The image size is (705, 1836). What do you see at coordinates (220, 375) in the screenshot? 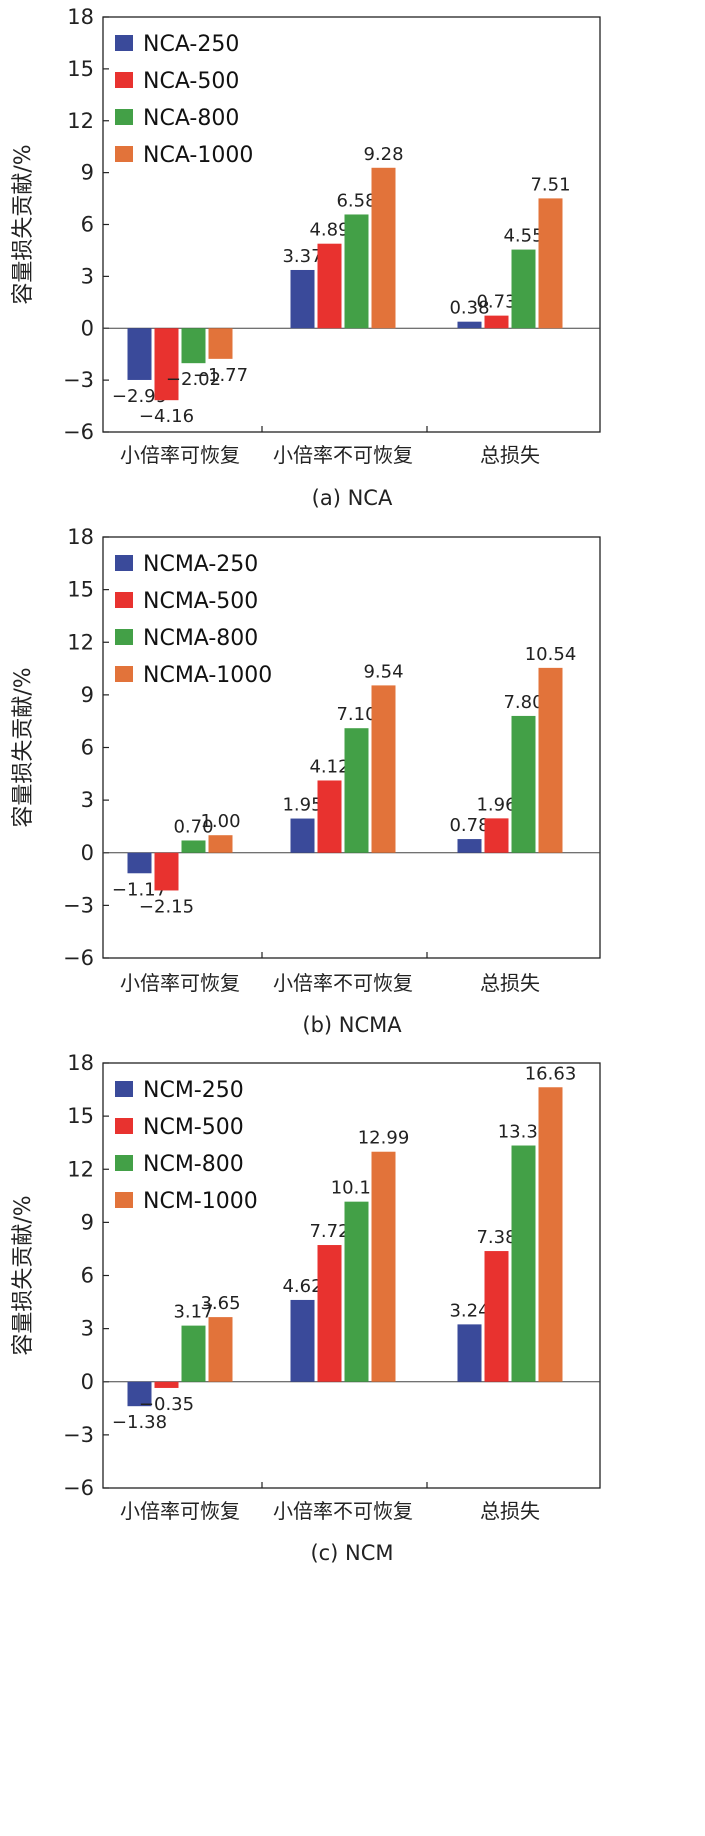
I see `bar-value-label: −1.77` at bounding box center [220, 375].